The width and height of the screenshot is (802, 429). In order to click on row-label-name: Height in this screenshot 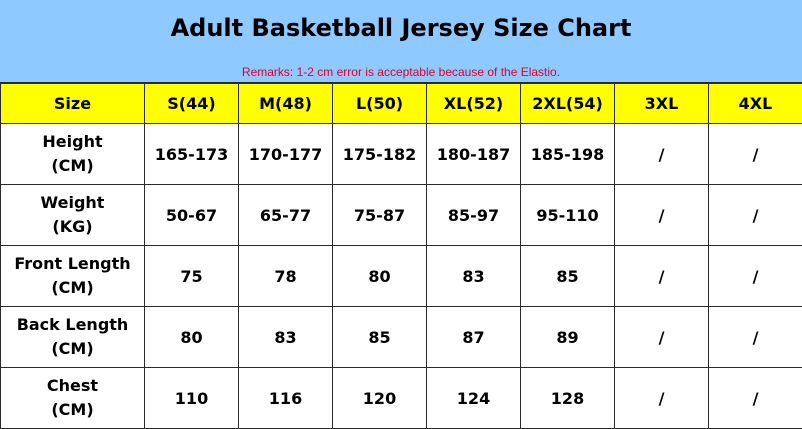, I will do `click(72, 141)`.